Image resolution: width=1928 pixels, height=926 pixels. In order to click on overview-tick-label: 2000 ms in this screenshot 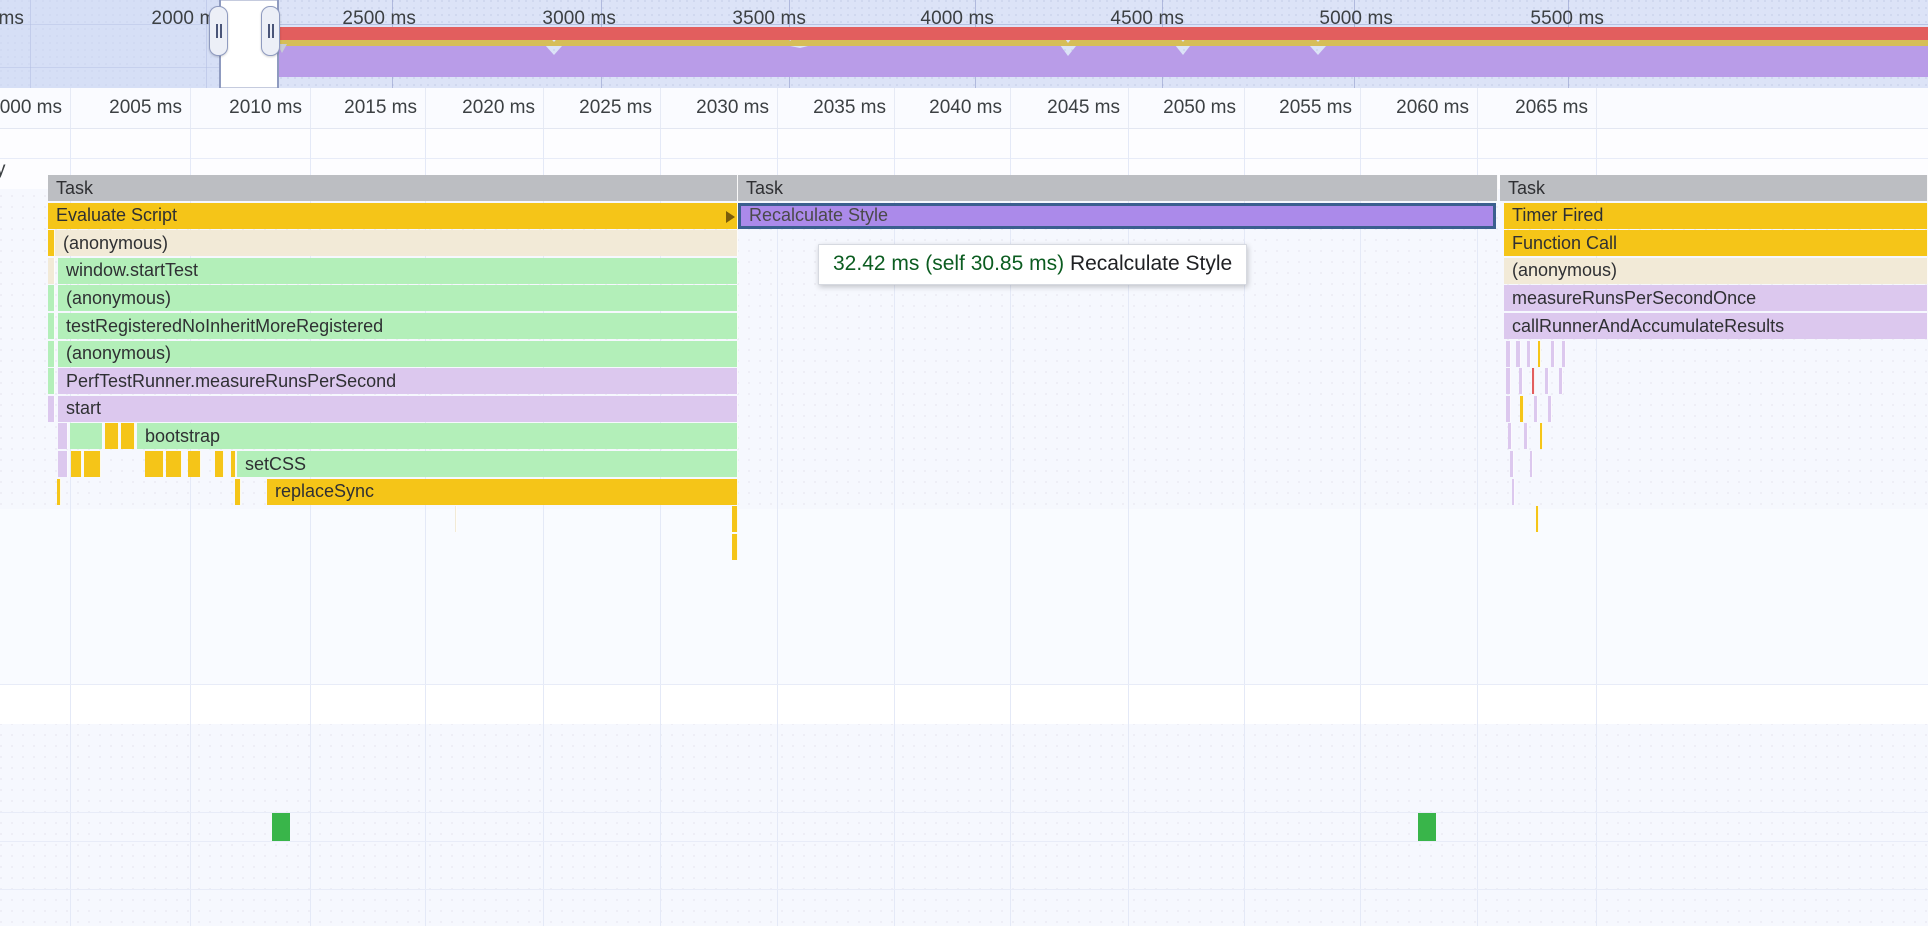, I will do `click(188, 18)`.